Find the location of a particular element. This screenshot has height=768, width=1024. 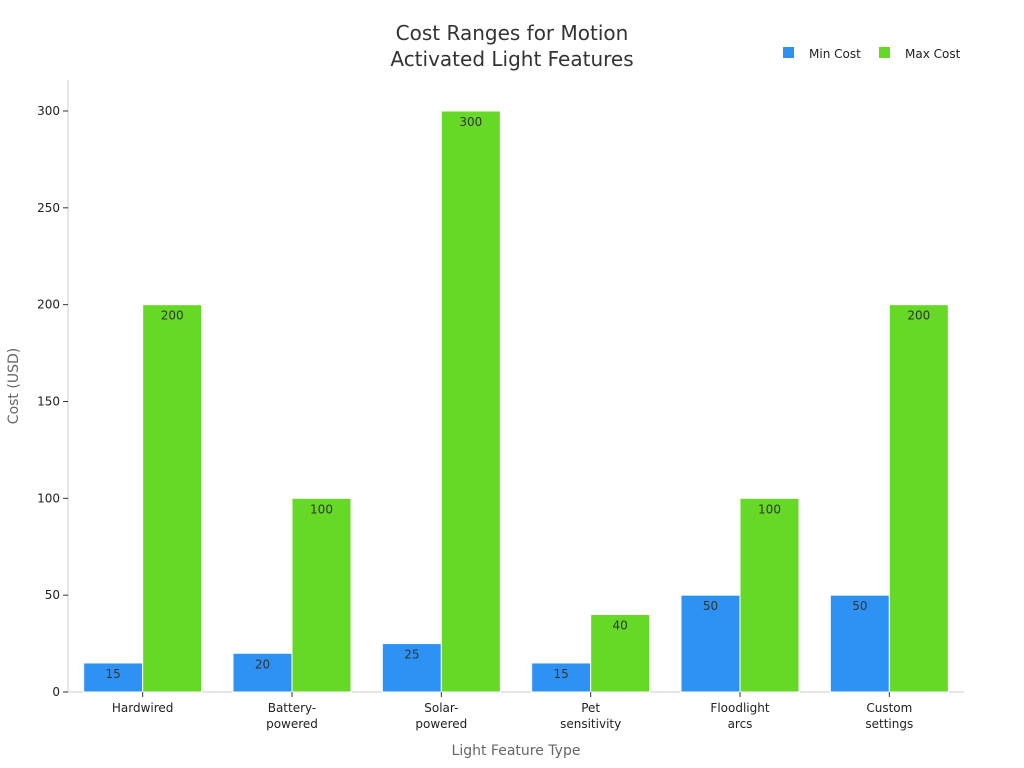

y-tick-label: 200 is located at coordinates (48, 305).